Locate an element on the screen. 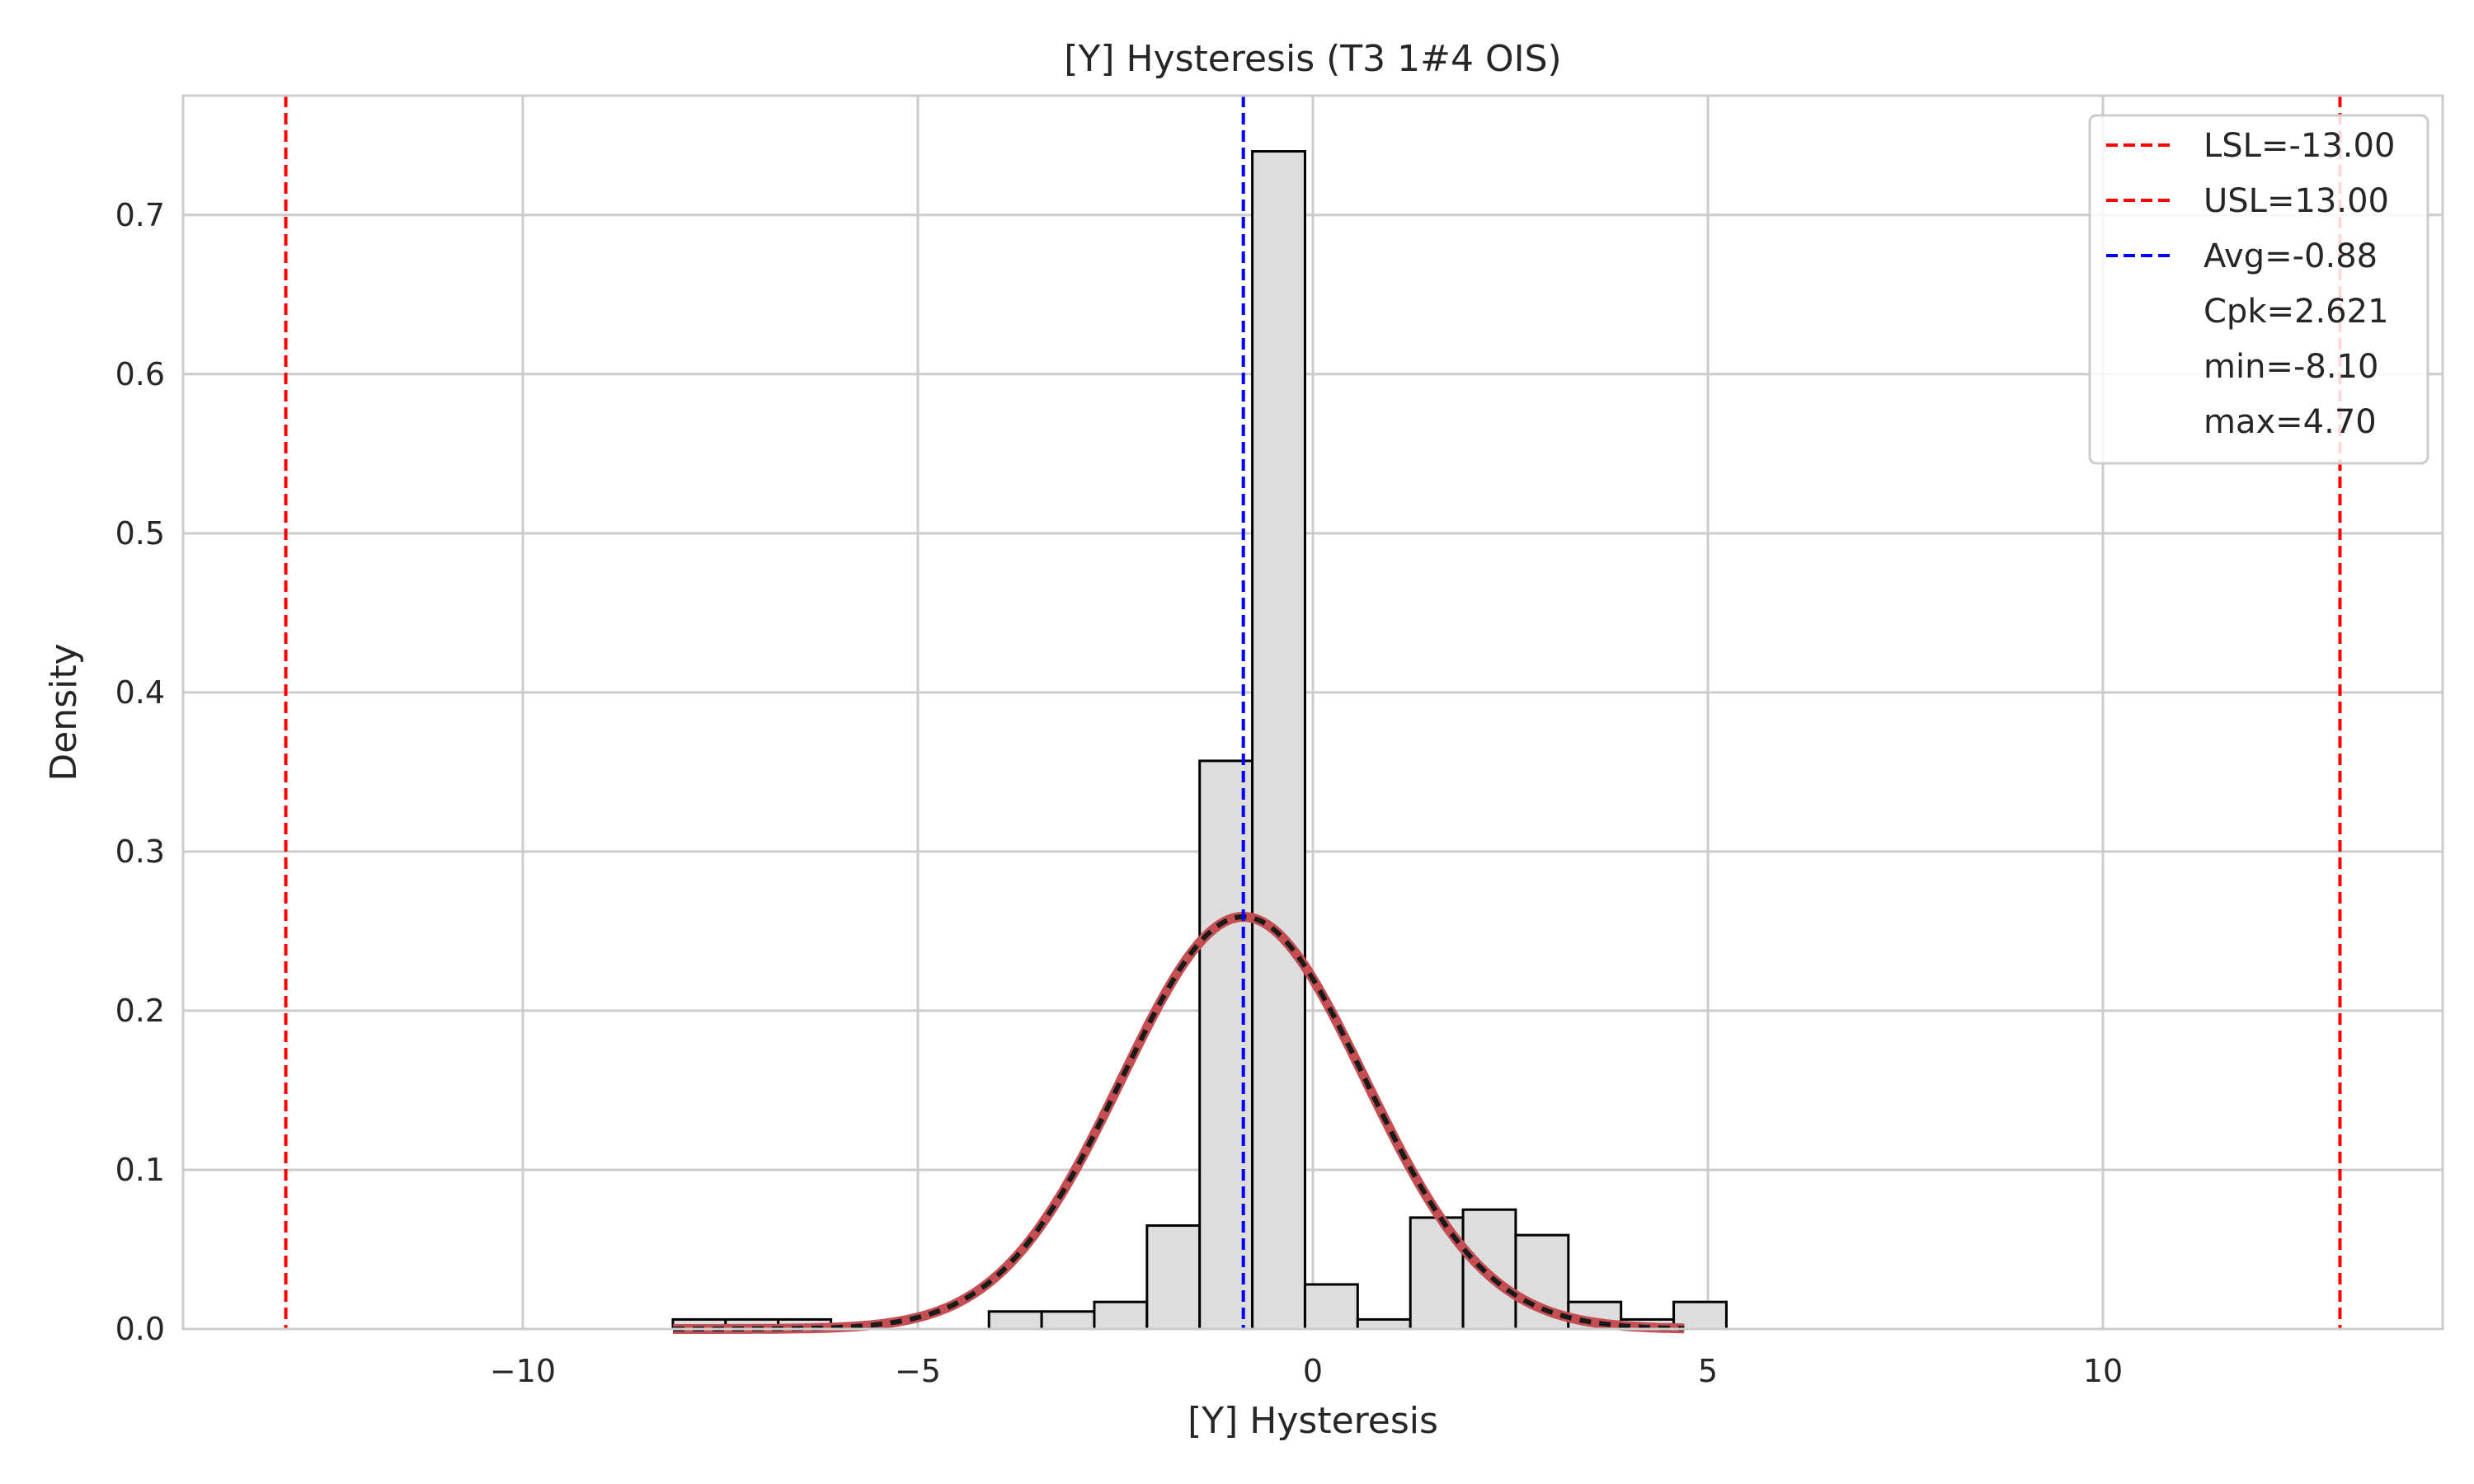 This screenshot has width=2474, height=1484. legend-box is located at coordinates (2258, 289).